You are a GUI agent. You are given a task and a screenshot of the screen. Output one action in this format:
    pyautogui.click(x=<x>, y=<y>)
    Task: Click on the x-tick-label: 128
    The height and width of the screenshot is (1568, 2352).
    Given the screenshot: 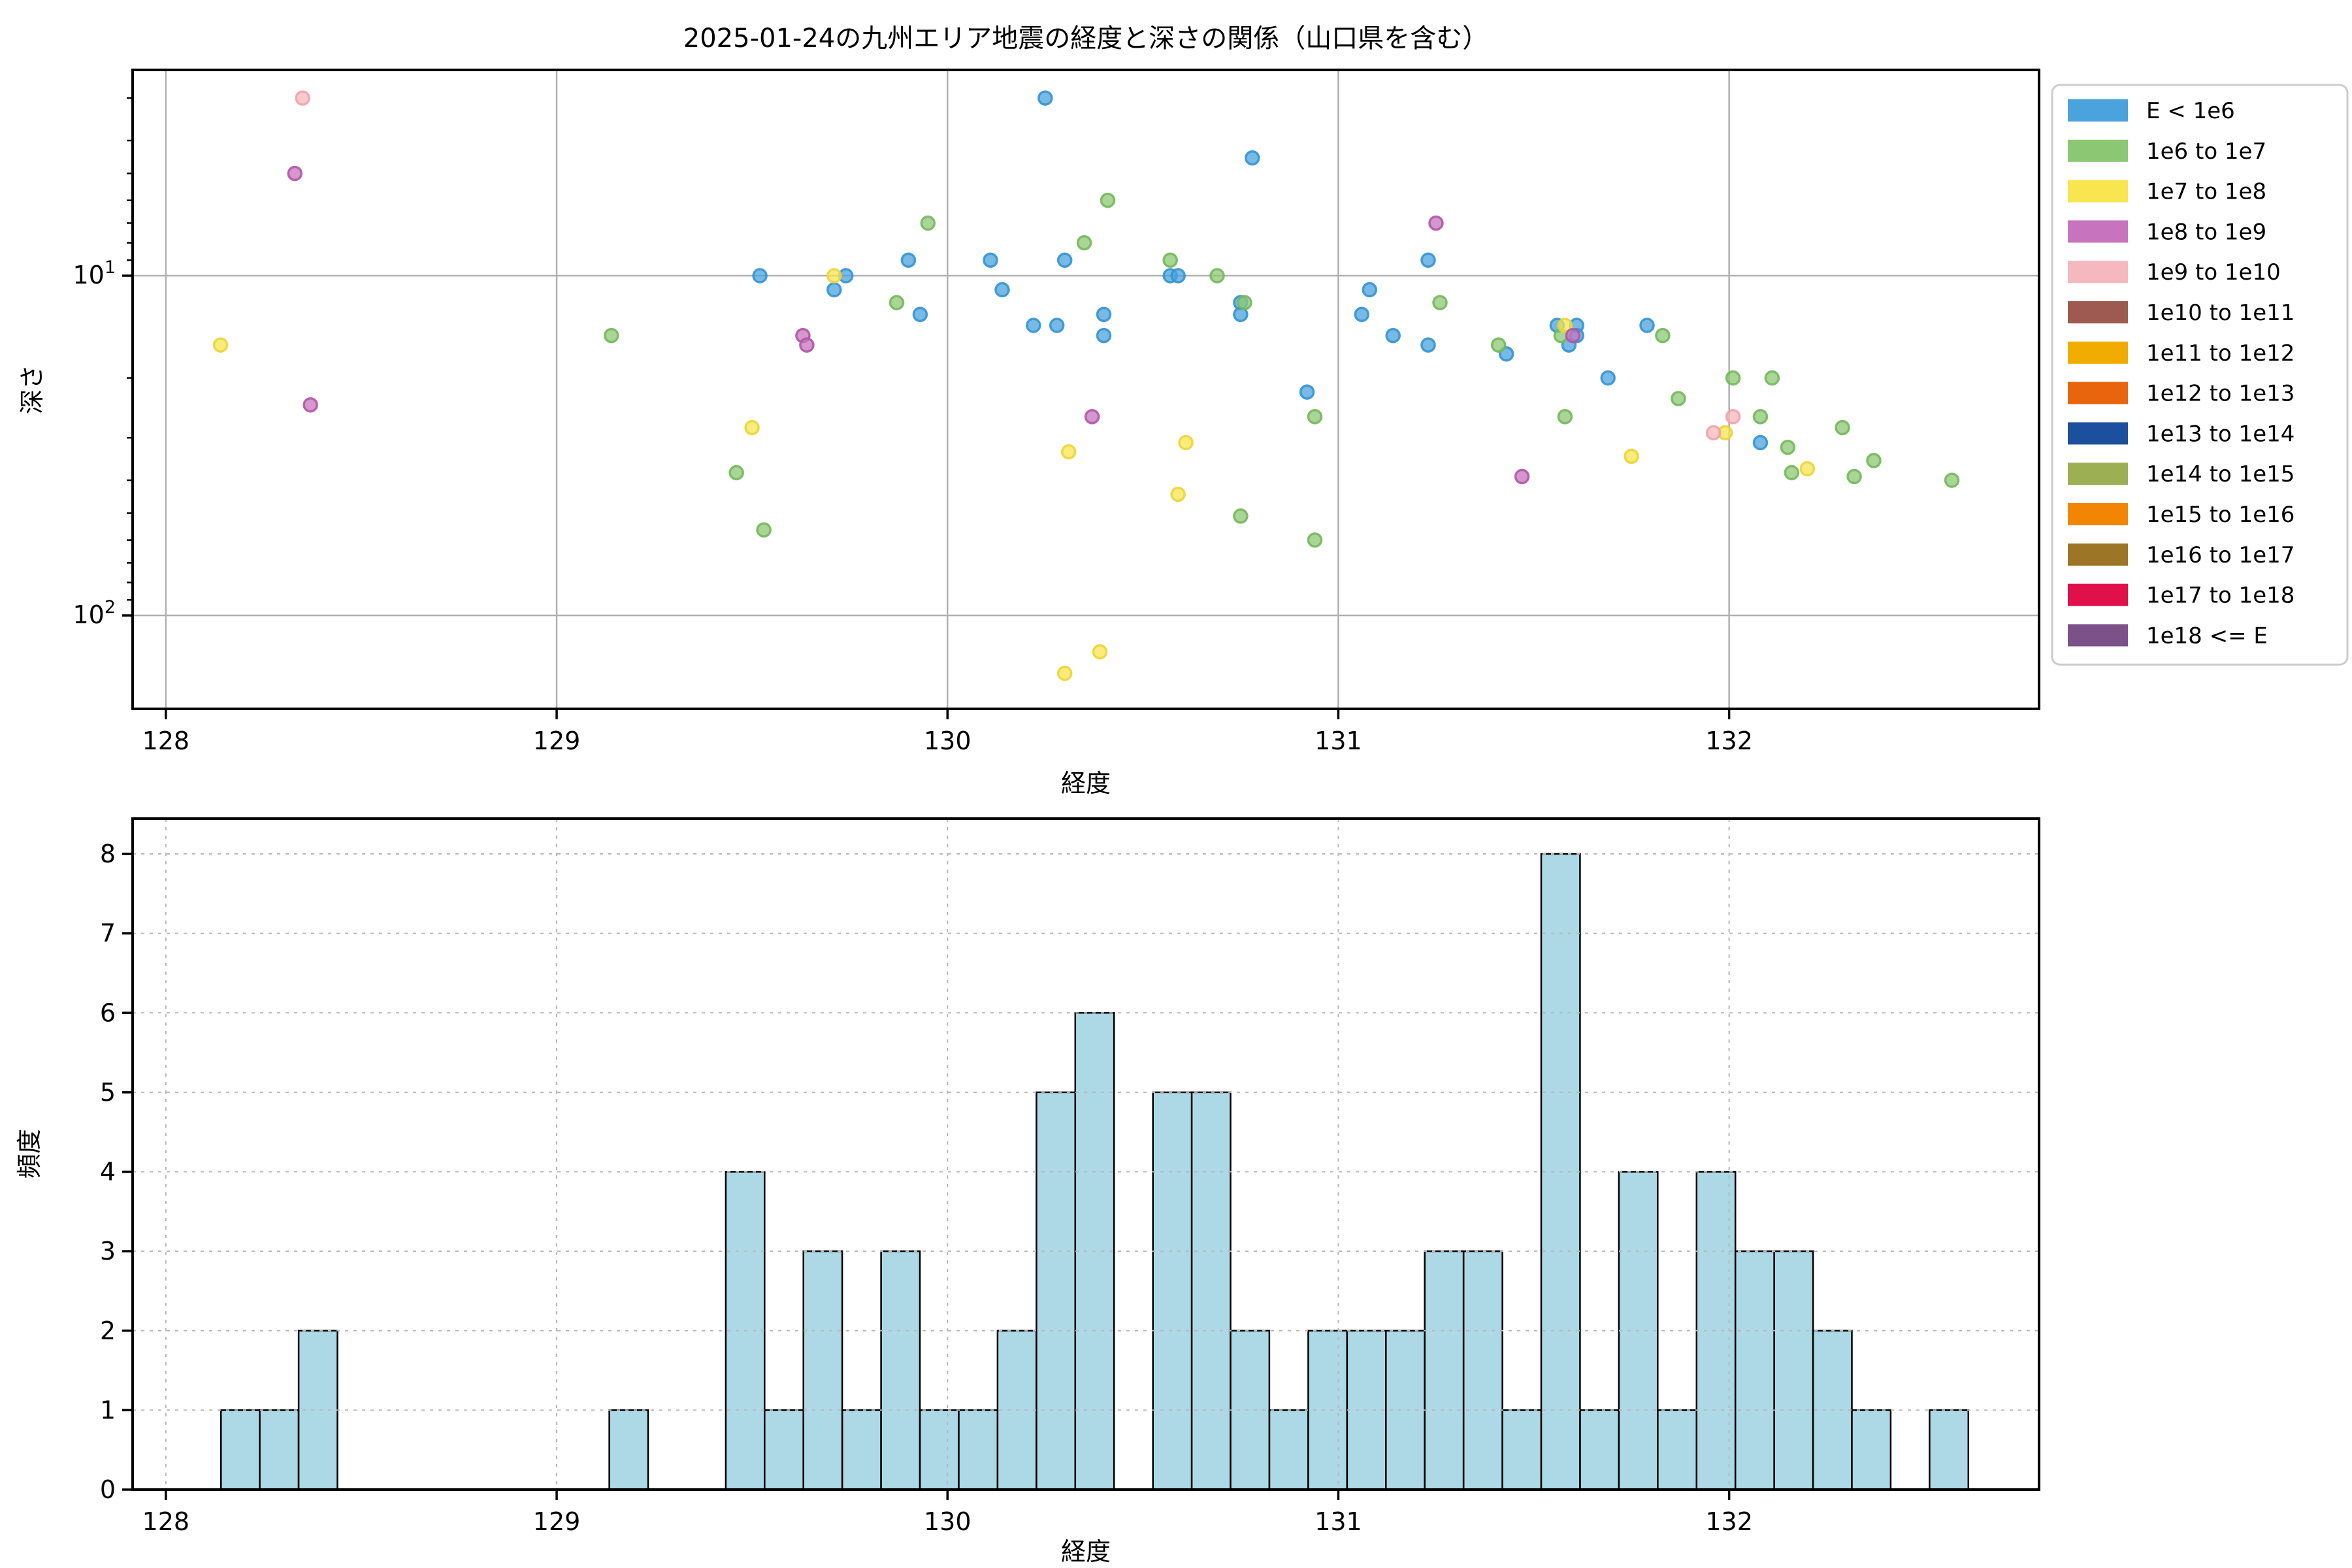 What is the action you would take?
    pyautogui.click(x=166, y=741)
    